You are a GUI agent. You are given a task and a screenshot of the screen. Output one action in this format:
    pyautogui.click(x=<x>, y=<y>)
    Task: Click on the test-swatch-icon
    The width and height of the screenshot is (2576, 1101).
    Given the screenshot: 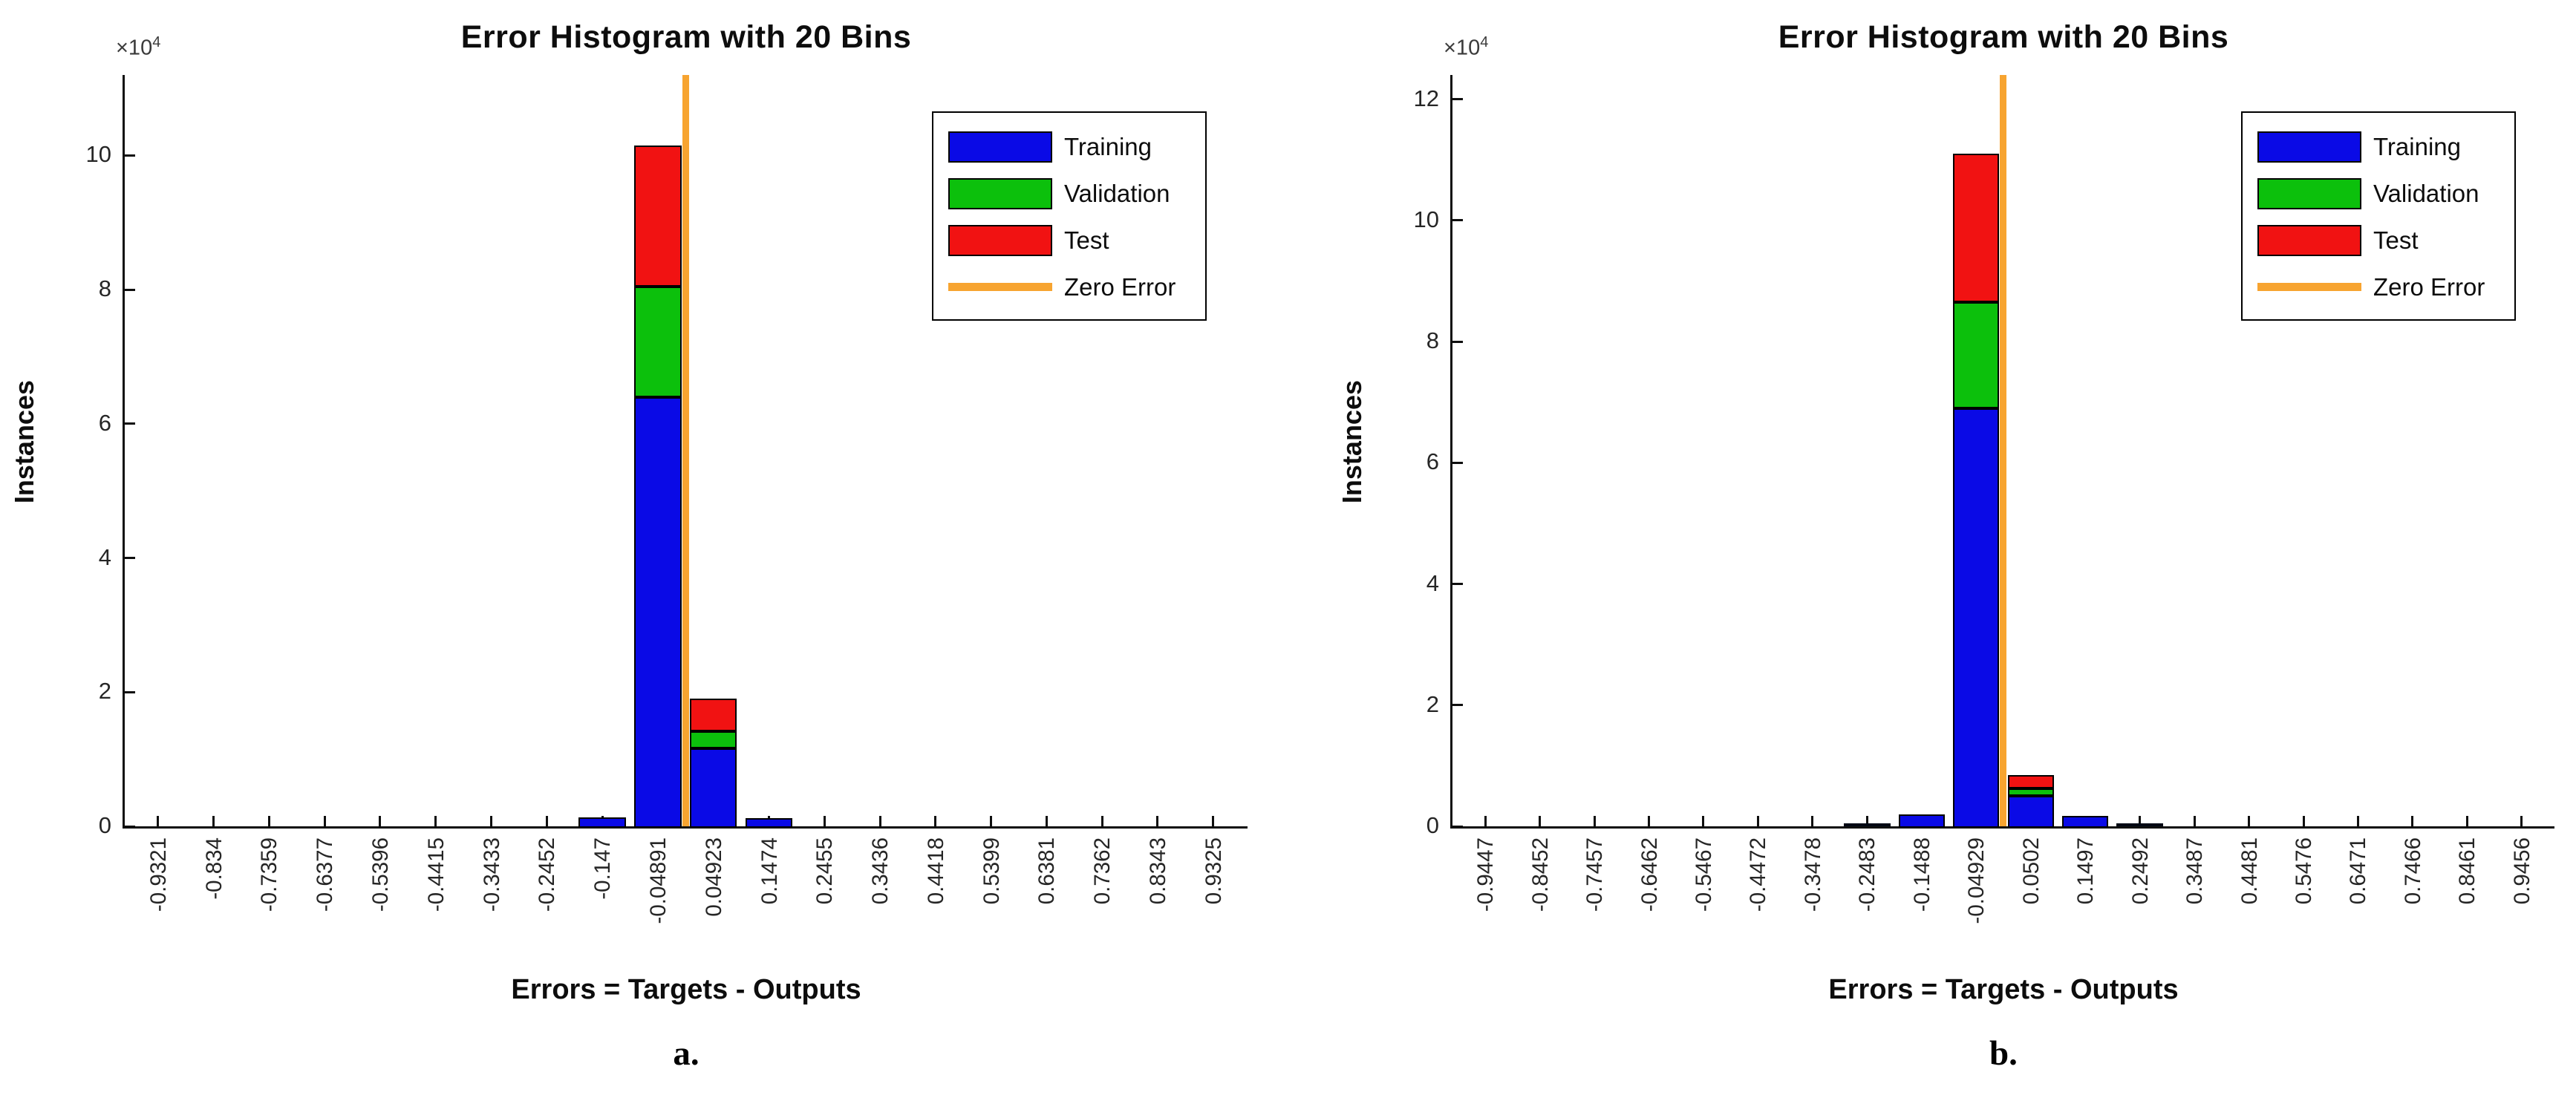 What is the action you would take?
    pyautogui.click(x=1000, y=240)
    